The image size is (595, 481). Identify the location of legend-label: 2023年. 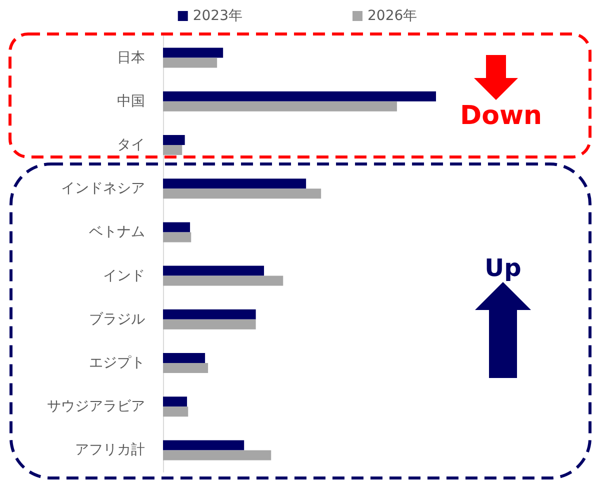
(217, 16).